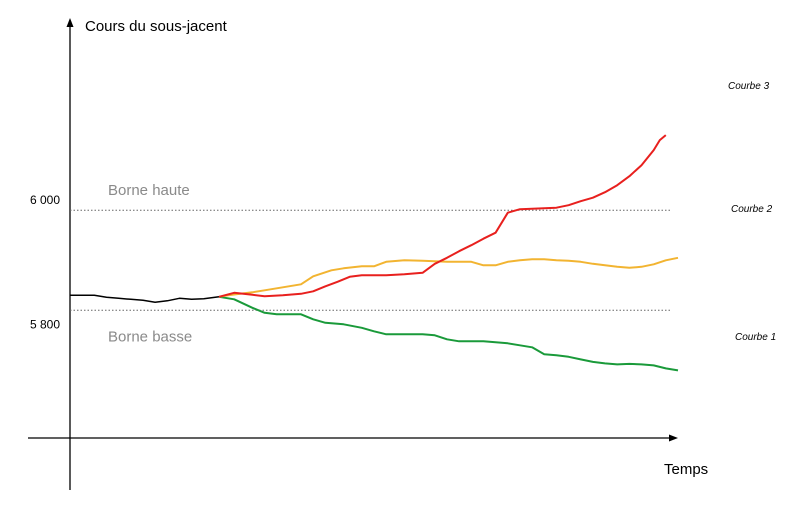 The image size is (808, 513). What do you see at coordinates (749, 86) in the screenshot?
I see `curve-label-courbe-3: Courbe 3` at bounding box center [749, 86].